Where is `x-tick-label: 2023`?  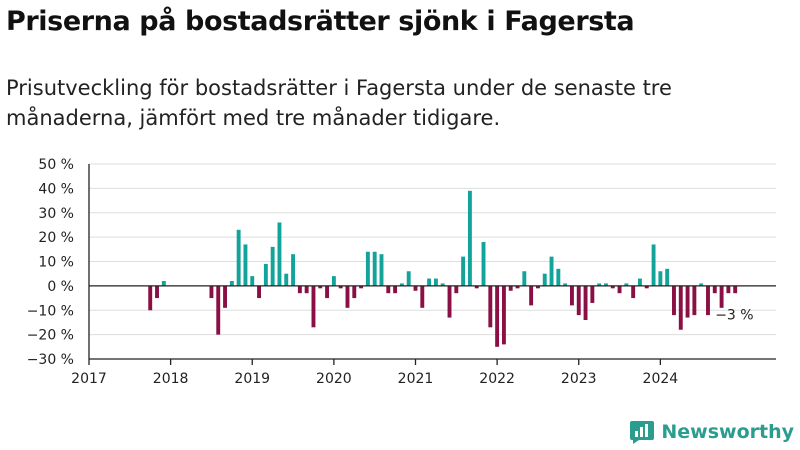 x-tick-label: 2023 is located at coordinates (579, 379).